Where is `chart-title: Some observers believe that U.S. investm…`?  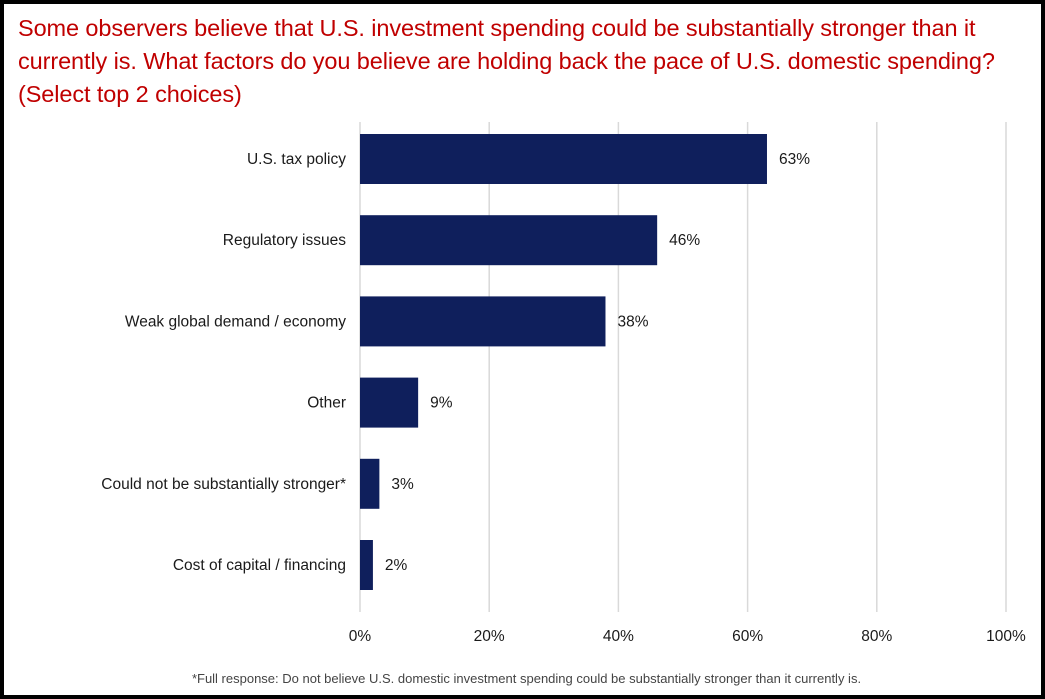 chart-title: Some observers believe that U.S. investm… is located at coordinates (506, 61).